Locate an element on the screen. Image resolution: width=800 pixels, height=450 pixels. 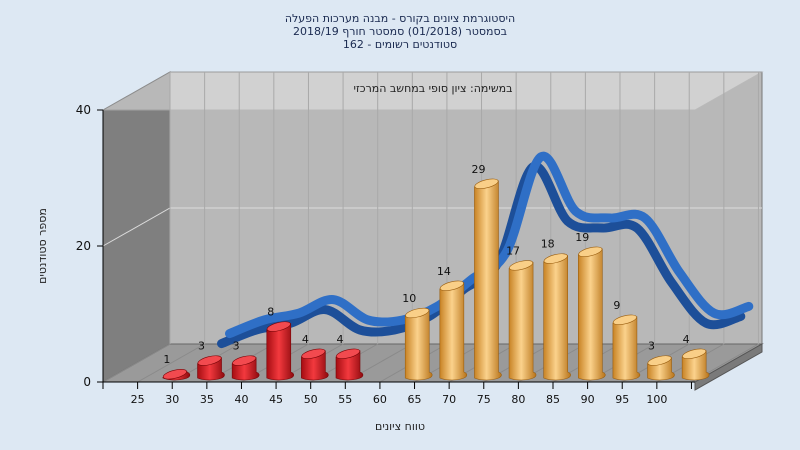
y-tick-label: 0 is located at coordinates (87, 382).